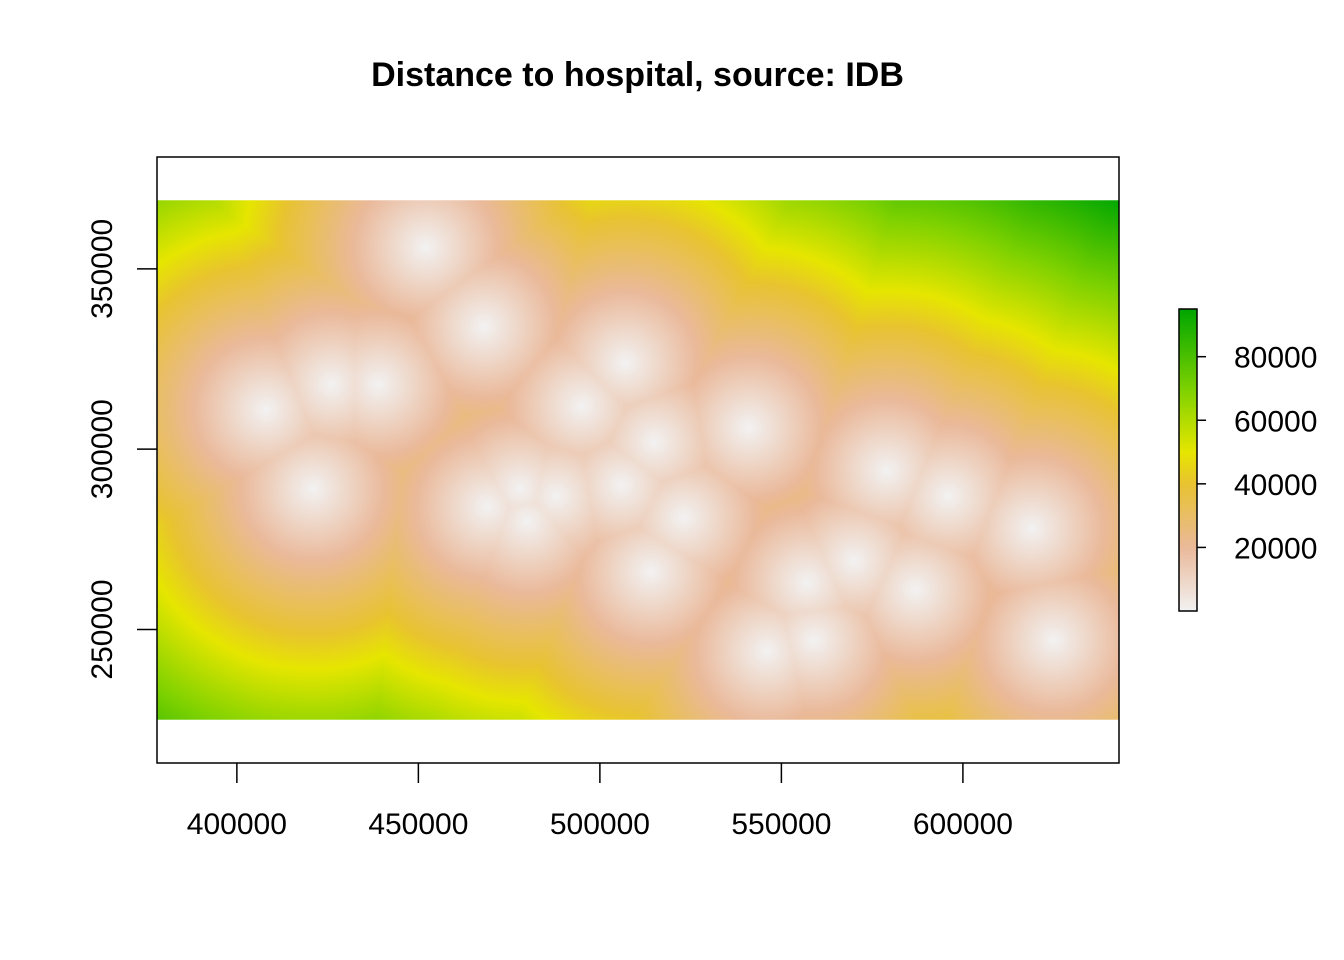  Describe the element at coordinates (102, 269) in the screenshot. I see `y-tick-label: 350000` at that location.